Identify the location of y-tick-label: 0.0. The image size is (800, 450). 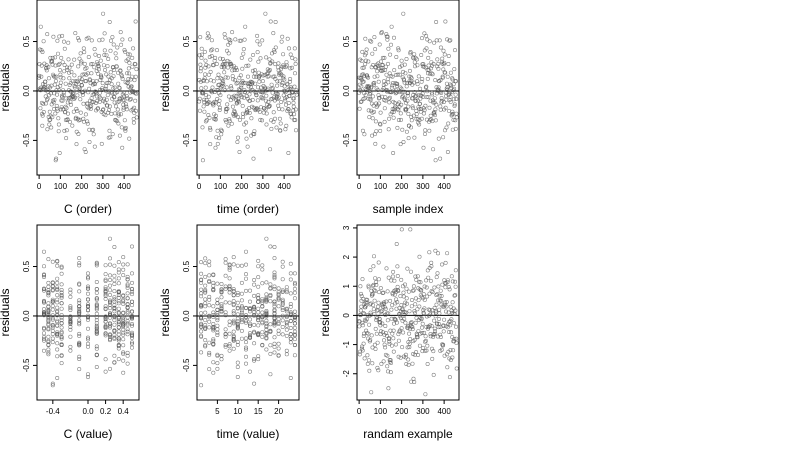
(186, 316).